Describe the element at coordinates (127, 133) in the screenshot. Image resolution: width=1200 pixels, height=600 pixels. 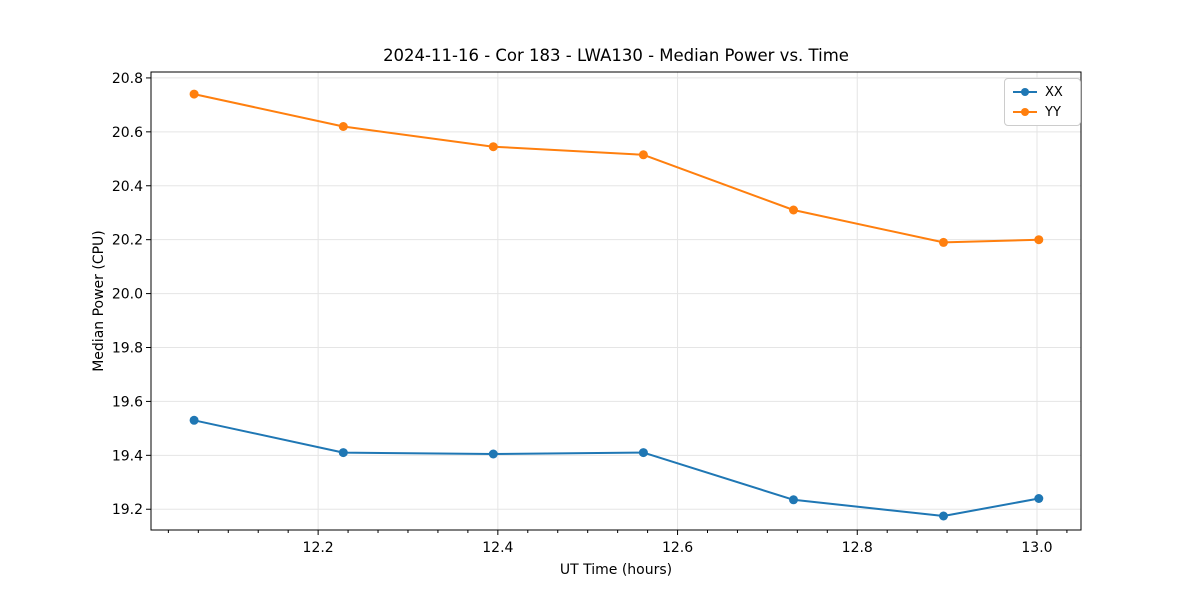
I see `y-tick-label: 20.6` at that location.